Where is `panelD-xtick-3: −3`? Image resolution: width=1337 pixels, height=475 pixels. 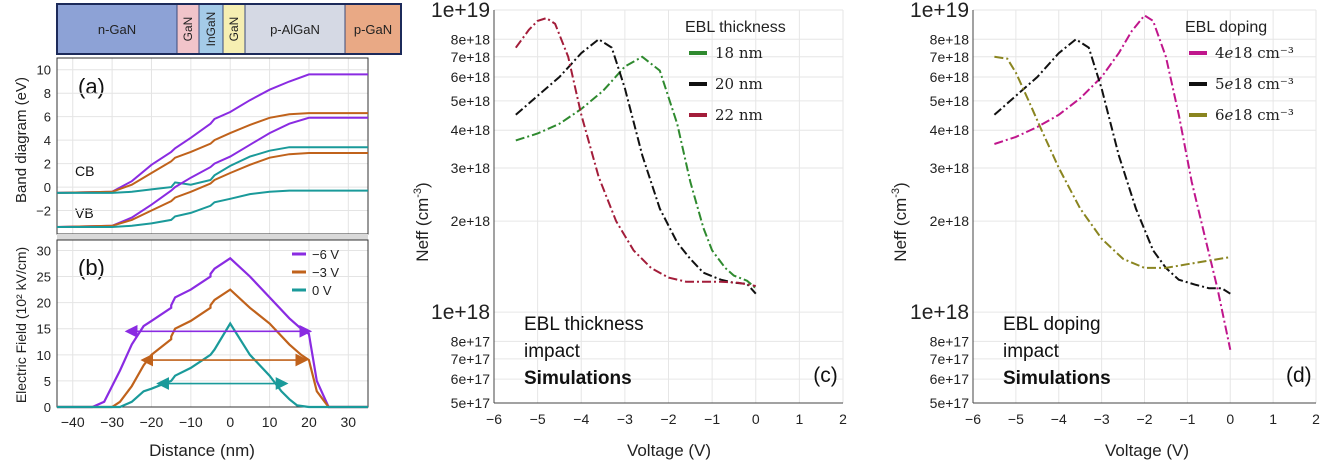
panelD-xtick-3: −3 is located at coordinates (1102, 419).